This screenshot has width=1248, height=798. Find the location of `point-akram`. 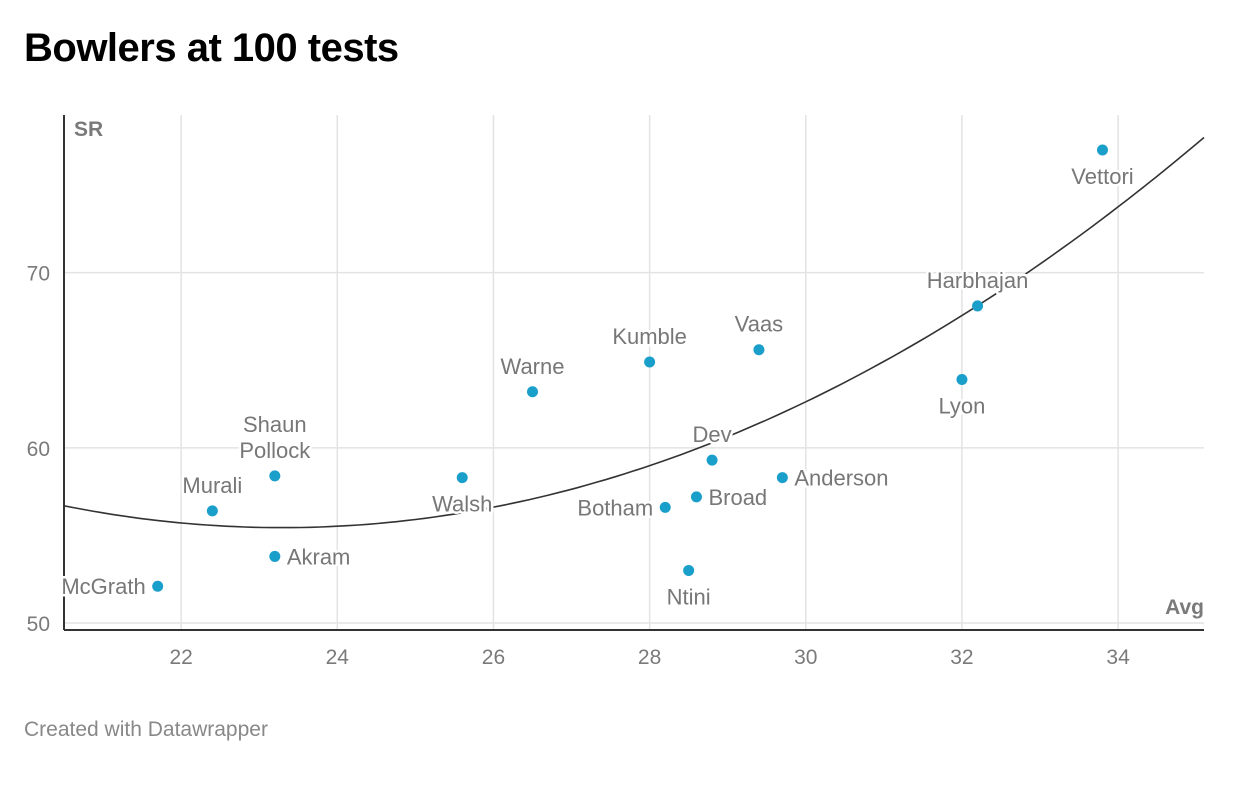

point-akram is located at coordinates (275, 556).